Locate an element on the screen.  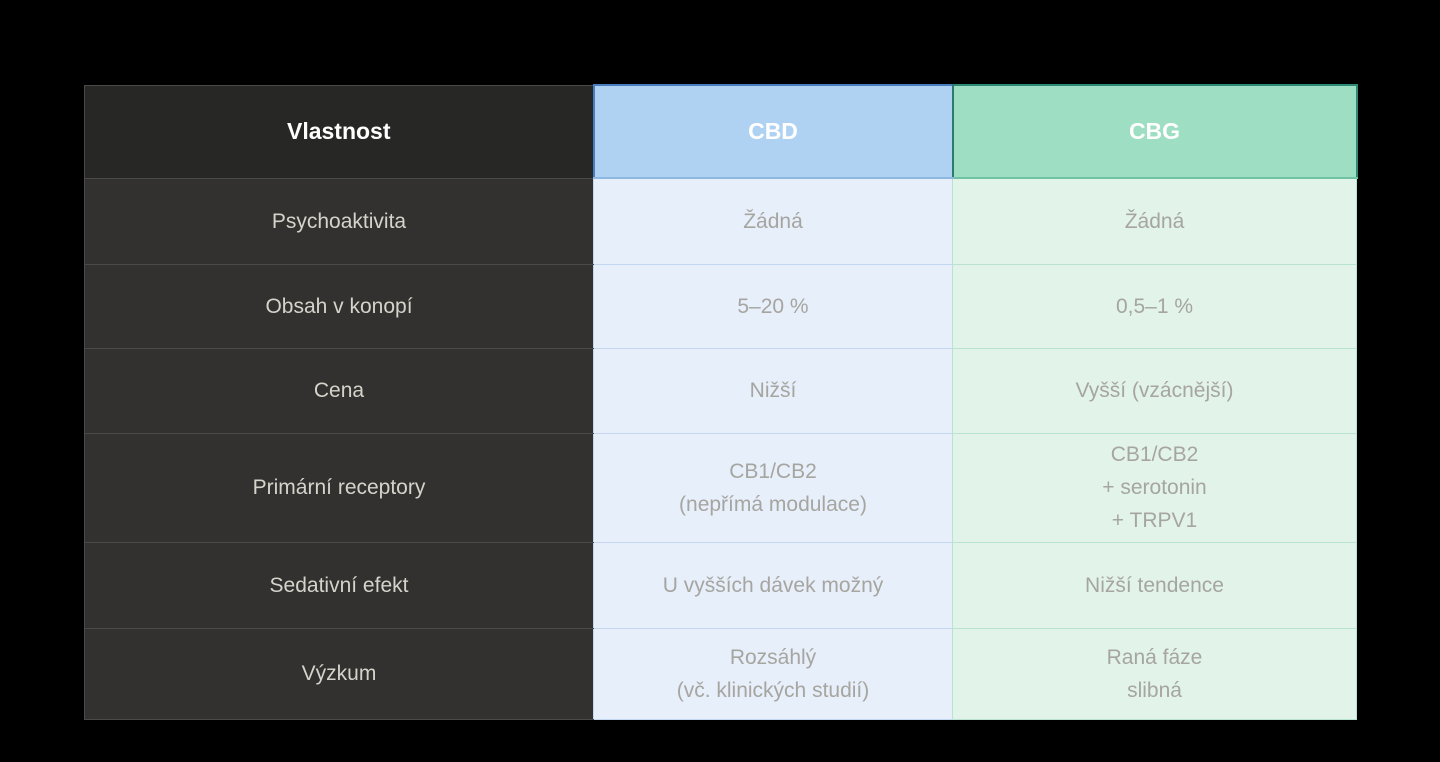
cbg-cell: 0,5–1 % is located at coordinates (1154, 306).